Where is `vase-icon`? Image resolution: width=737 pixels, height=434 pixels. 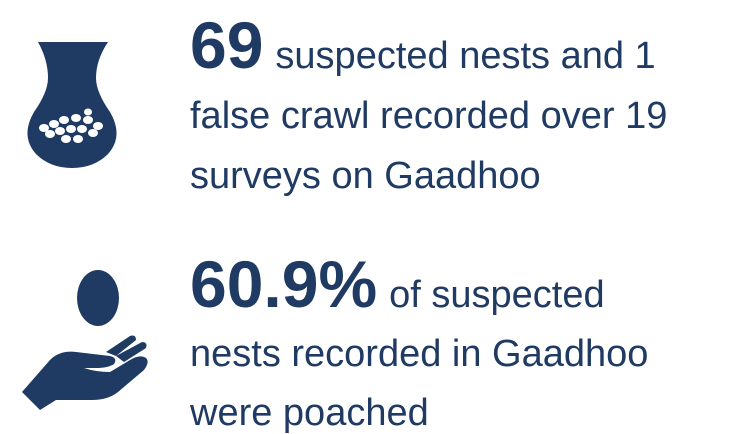
vase-icon is located at coordinates (72, 105).